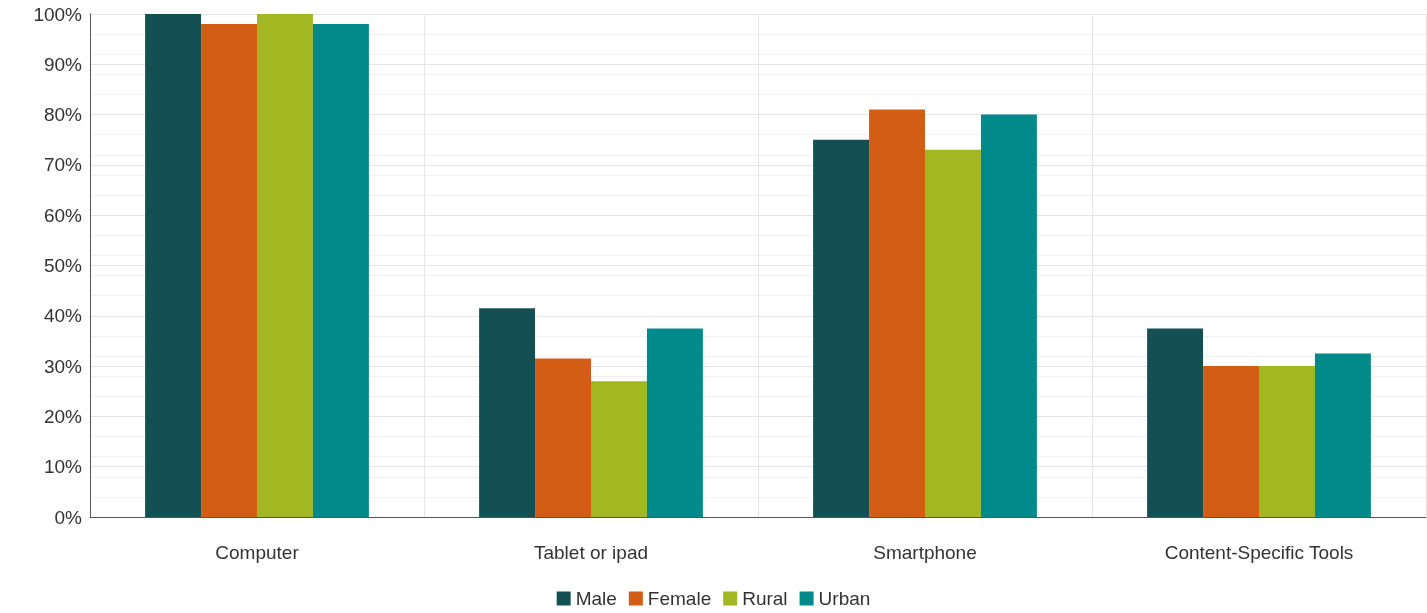 The image size is (1427, 613). What do you see at coordinates (765, 598) in the screenshot?
I see `legend-label: Rural` at bounding box center [765, 598].